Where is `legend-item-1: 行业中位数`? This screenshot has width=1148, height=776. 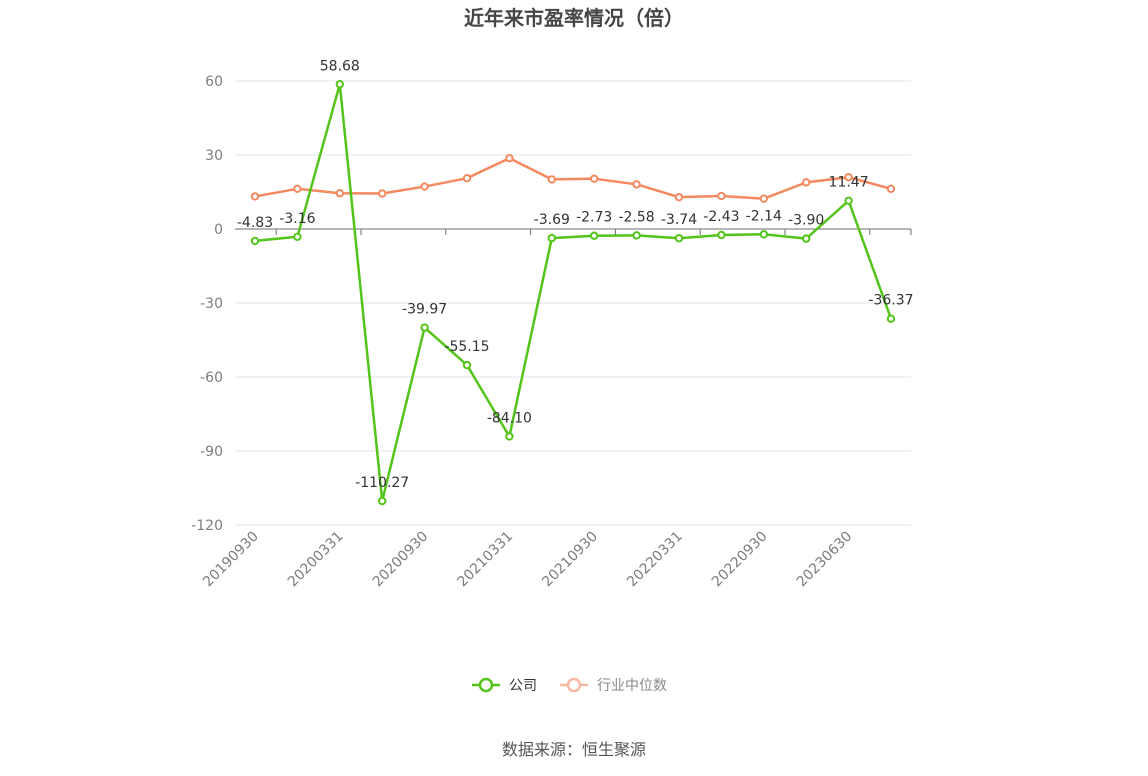 legend-item-1: 行业中位数 is located at coordinates (613, 685).